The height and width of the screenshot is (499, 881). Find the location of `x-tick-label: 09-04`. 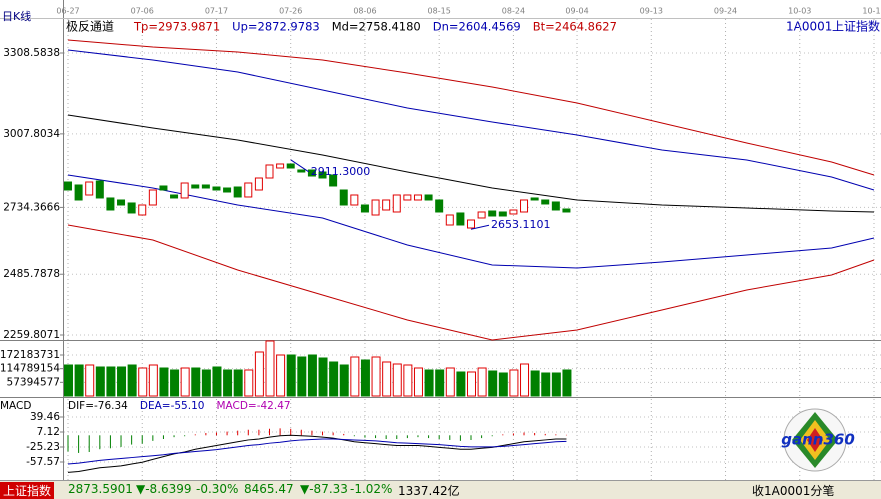

x-tick-label: 09-04 is located at coordinates (576, 11).